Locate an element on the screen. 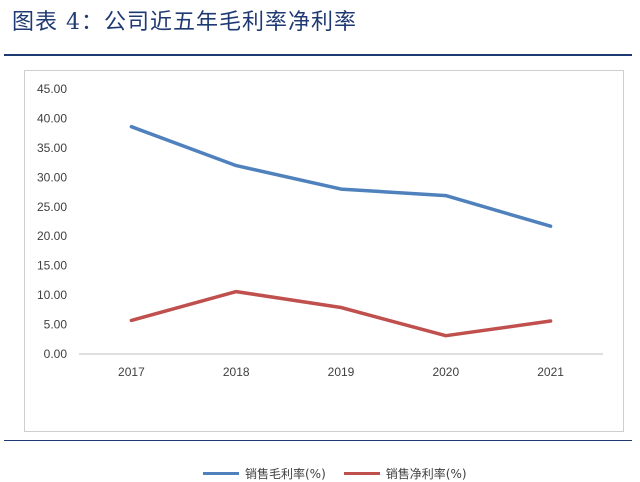 This screenshot has height=482, width=640. y-tick-label: 35.00 is located at coordinates (52, 148).